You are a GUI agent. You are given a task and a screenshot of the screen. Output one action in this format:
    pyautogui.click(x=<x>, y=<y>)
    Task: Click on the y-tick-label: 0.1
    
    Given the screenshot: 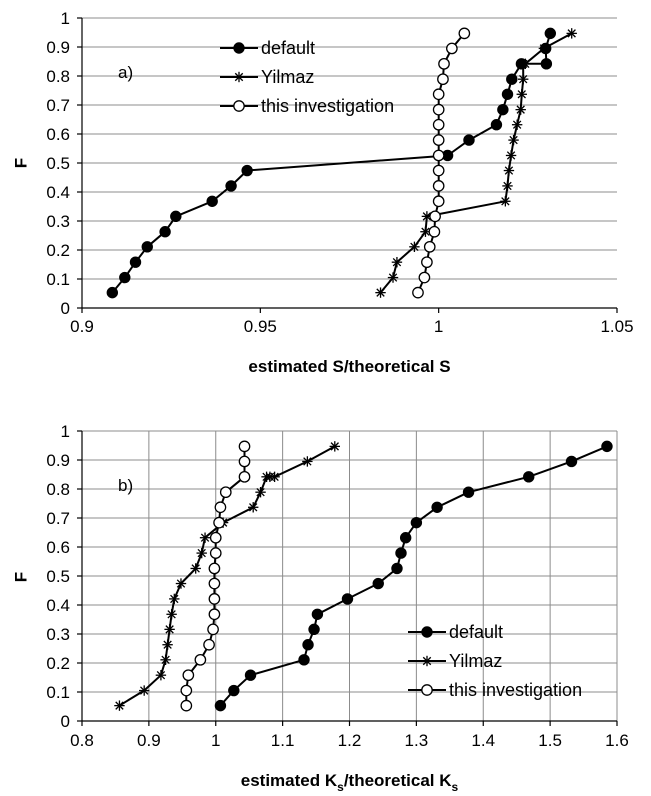 What is the action you would take?
    pyautogui.click(x=58, y=279)
    